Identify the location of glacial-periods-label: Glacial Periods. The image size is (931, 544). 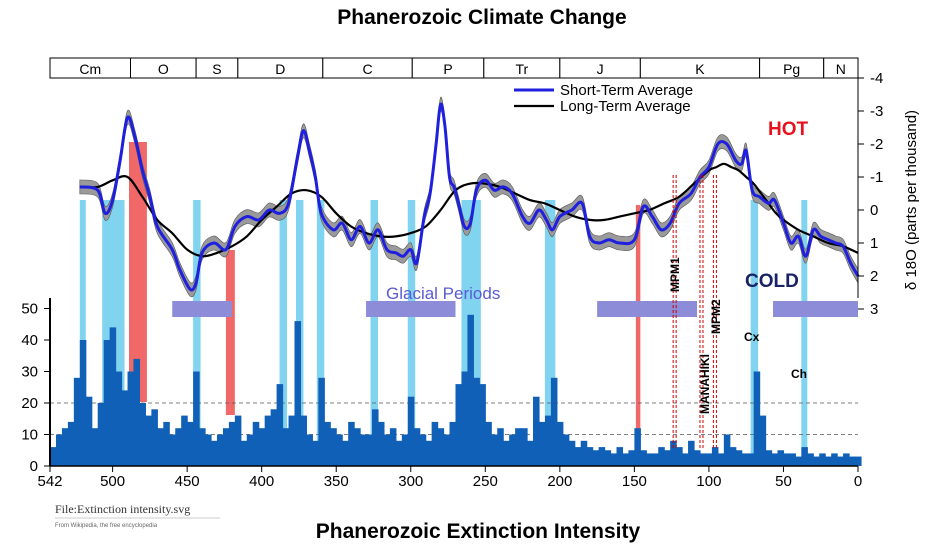
(443, 293).